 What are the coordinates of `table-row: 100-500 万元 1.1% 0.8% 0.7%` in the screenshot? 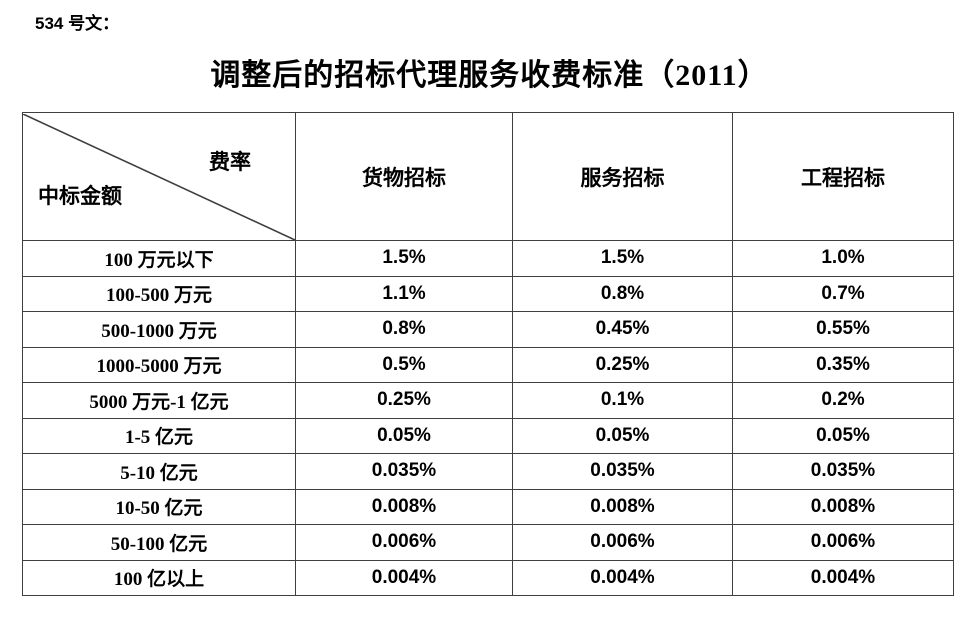 It's located at (488, 293).